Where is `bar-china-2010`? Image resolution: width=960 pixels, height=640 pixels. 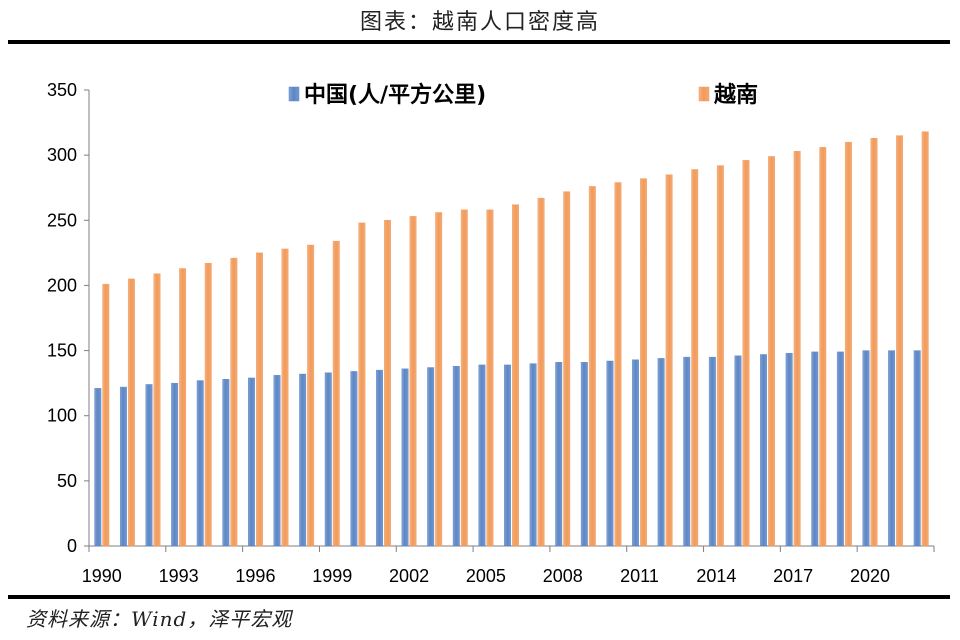 bar-china-2010 is located at coordinates (610, 453).